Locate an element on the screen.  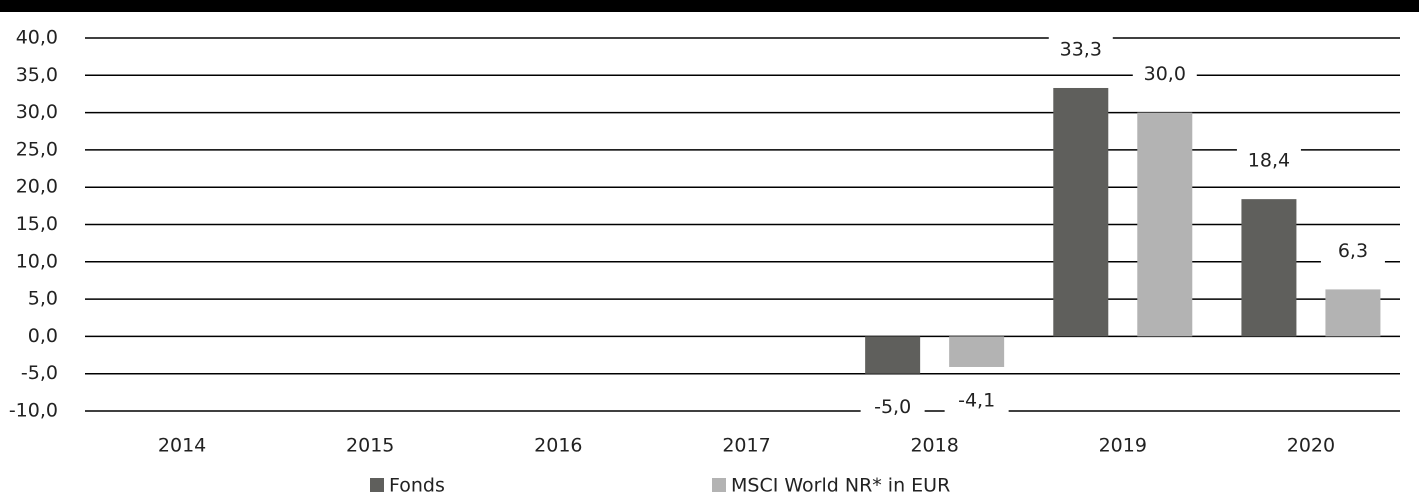
x-tick-label: 2014 is located at coordinates (182, 446).